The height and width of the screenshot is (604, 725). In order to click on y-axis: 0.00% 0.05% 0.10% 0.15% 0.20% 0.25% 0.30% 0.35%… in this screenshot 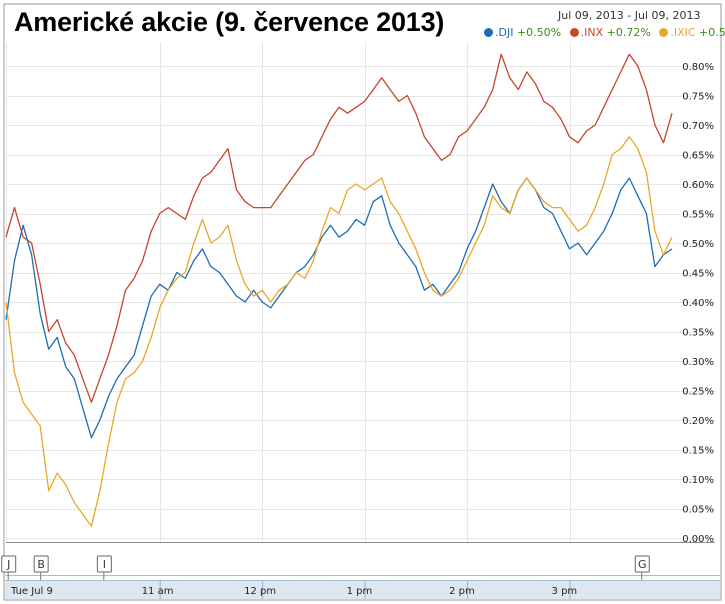, I will do `click(698, 303)`.